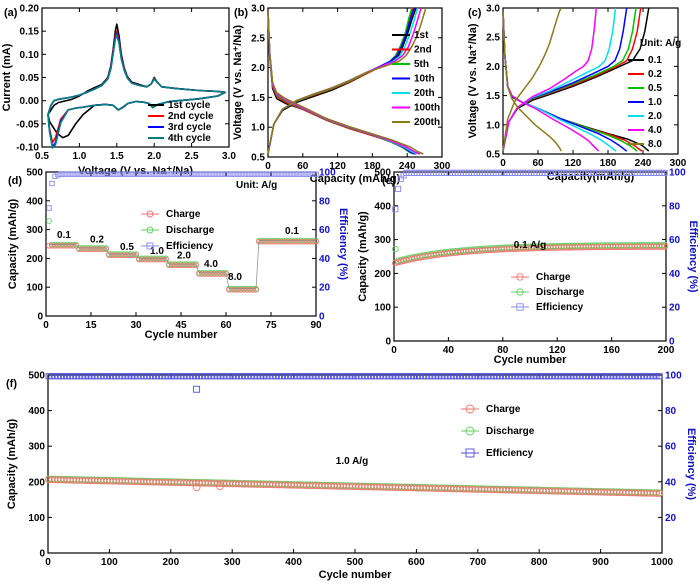  Describe the element at coordinates (611, 350) in the screenshot. I see `x-tick-label: 160` at that location.